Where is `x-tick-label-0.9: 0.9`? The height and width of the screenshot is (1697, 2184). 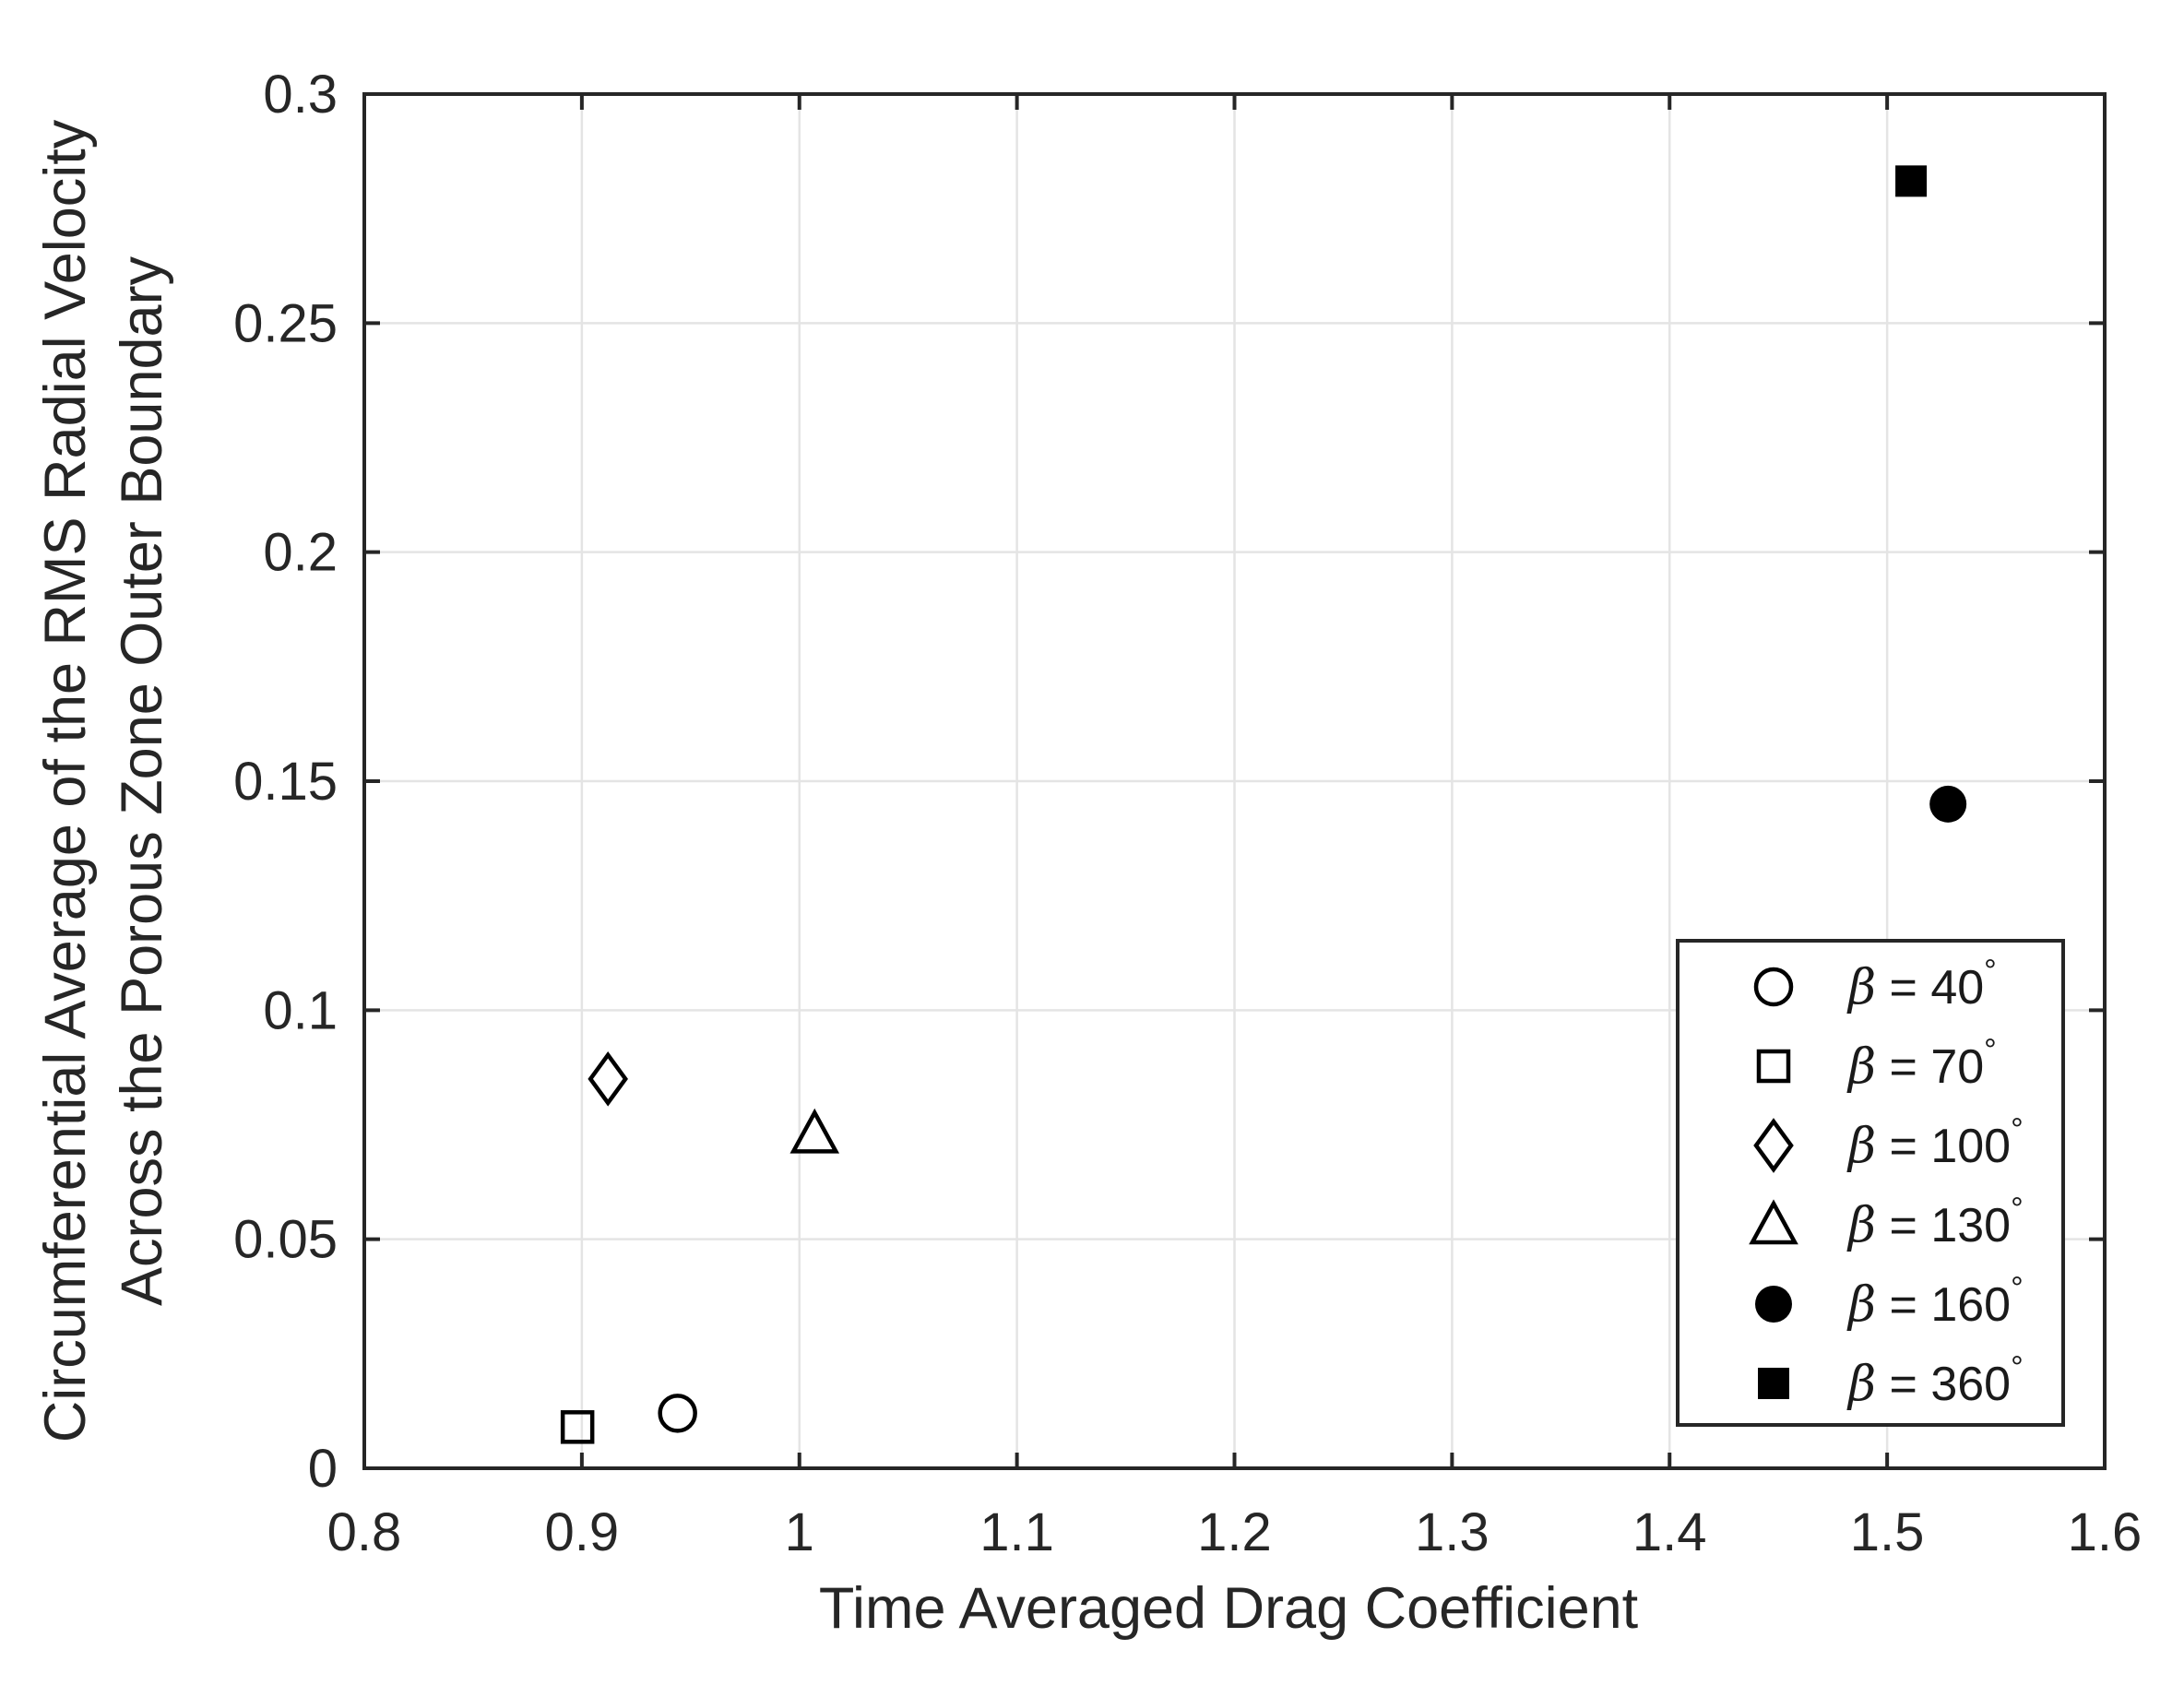
x-tick-label-0.9: 0.9 is located at coordinates (582, 1532).